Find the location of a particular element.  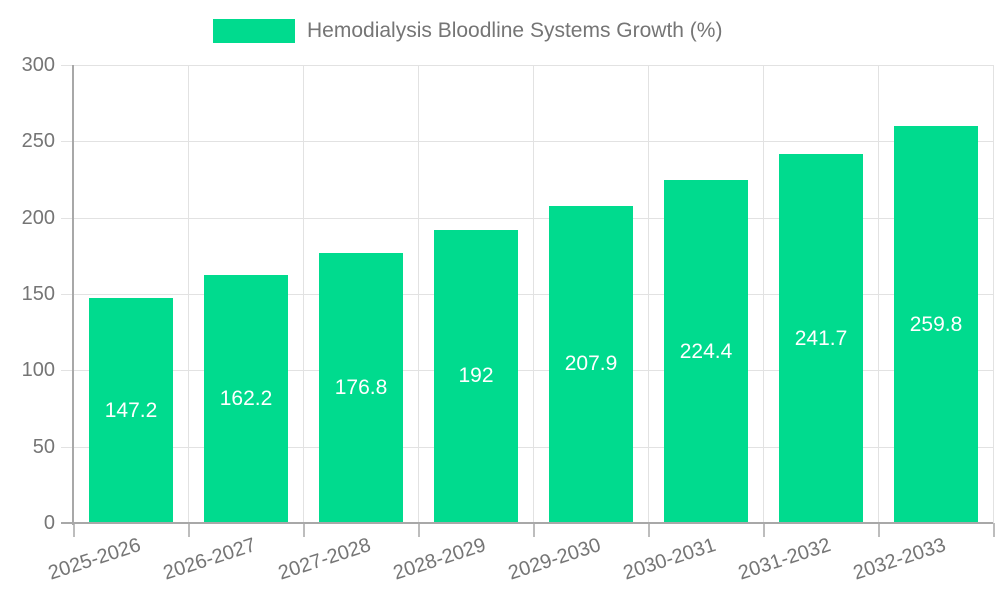

x-axis-line is located at coordinates (527, 523).